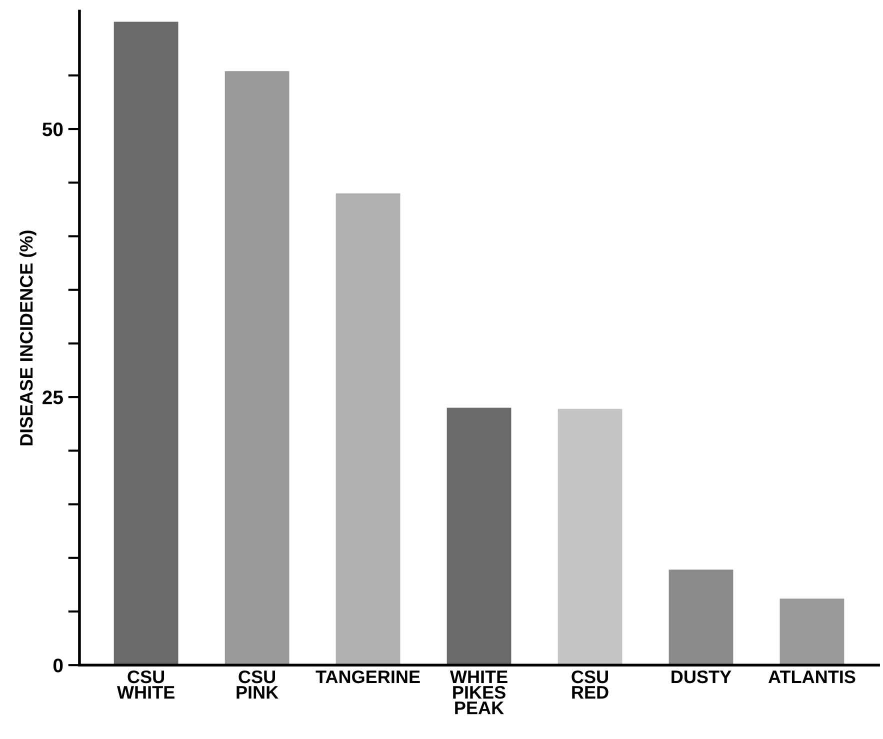 This screenshot has height=739, width=883. What do you see at coordinates (812, 677) in the screenshot?
I see `x-tick-label: ATLANTIS` at bounding box center [812, 677].